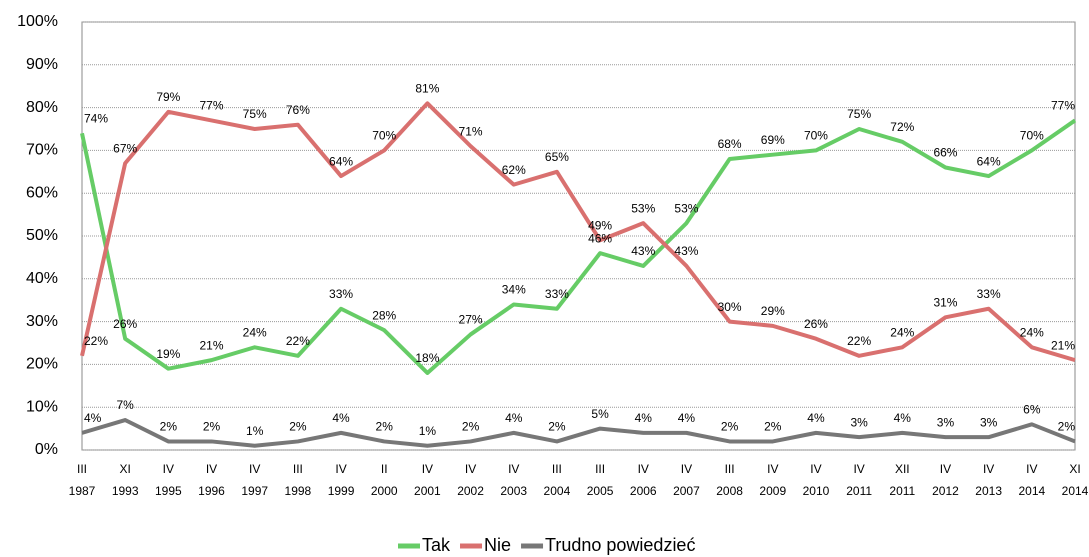 Image resolution: width=1089 pixels, height=557 pixels. I want to click on x-tick-label: 2003, so click(513, 491).